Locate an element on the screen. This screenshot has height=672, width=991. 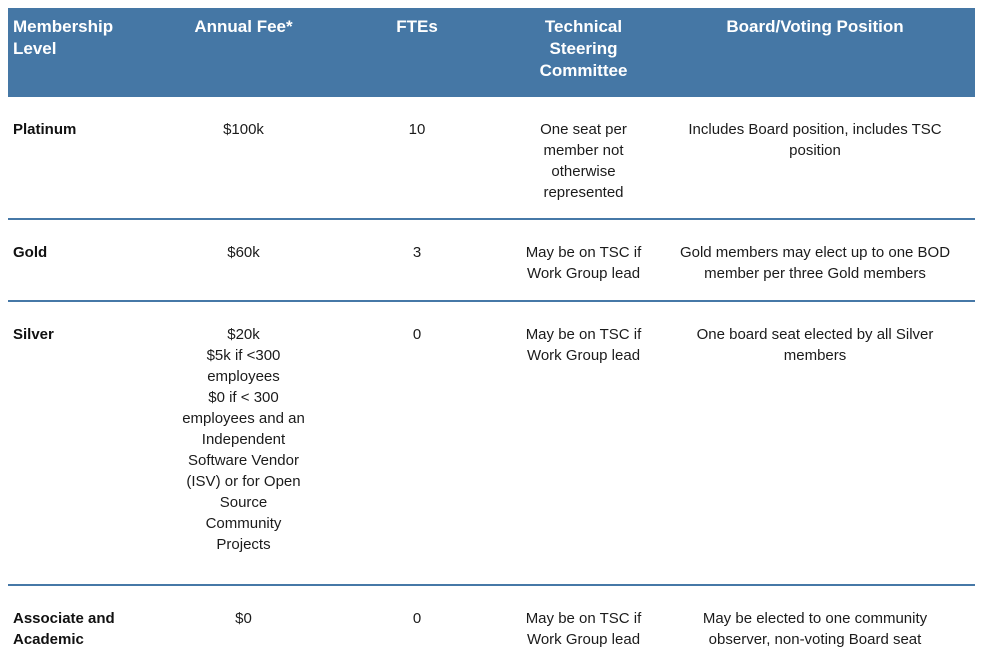
header-cell-annual-fee: Annual Fee* is located at coordinates (243, 26).